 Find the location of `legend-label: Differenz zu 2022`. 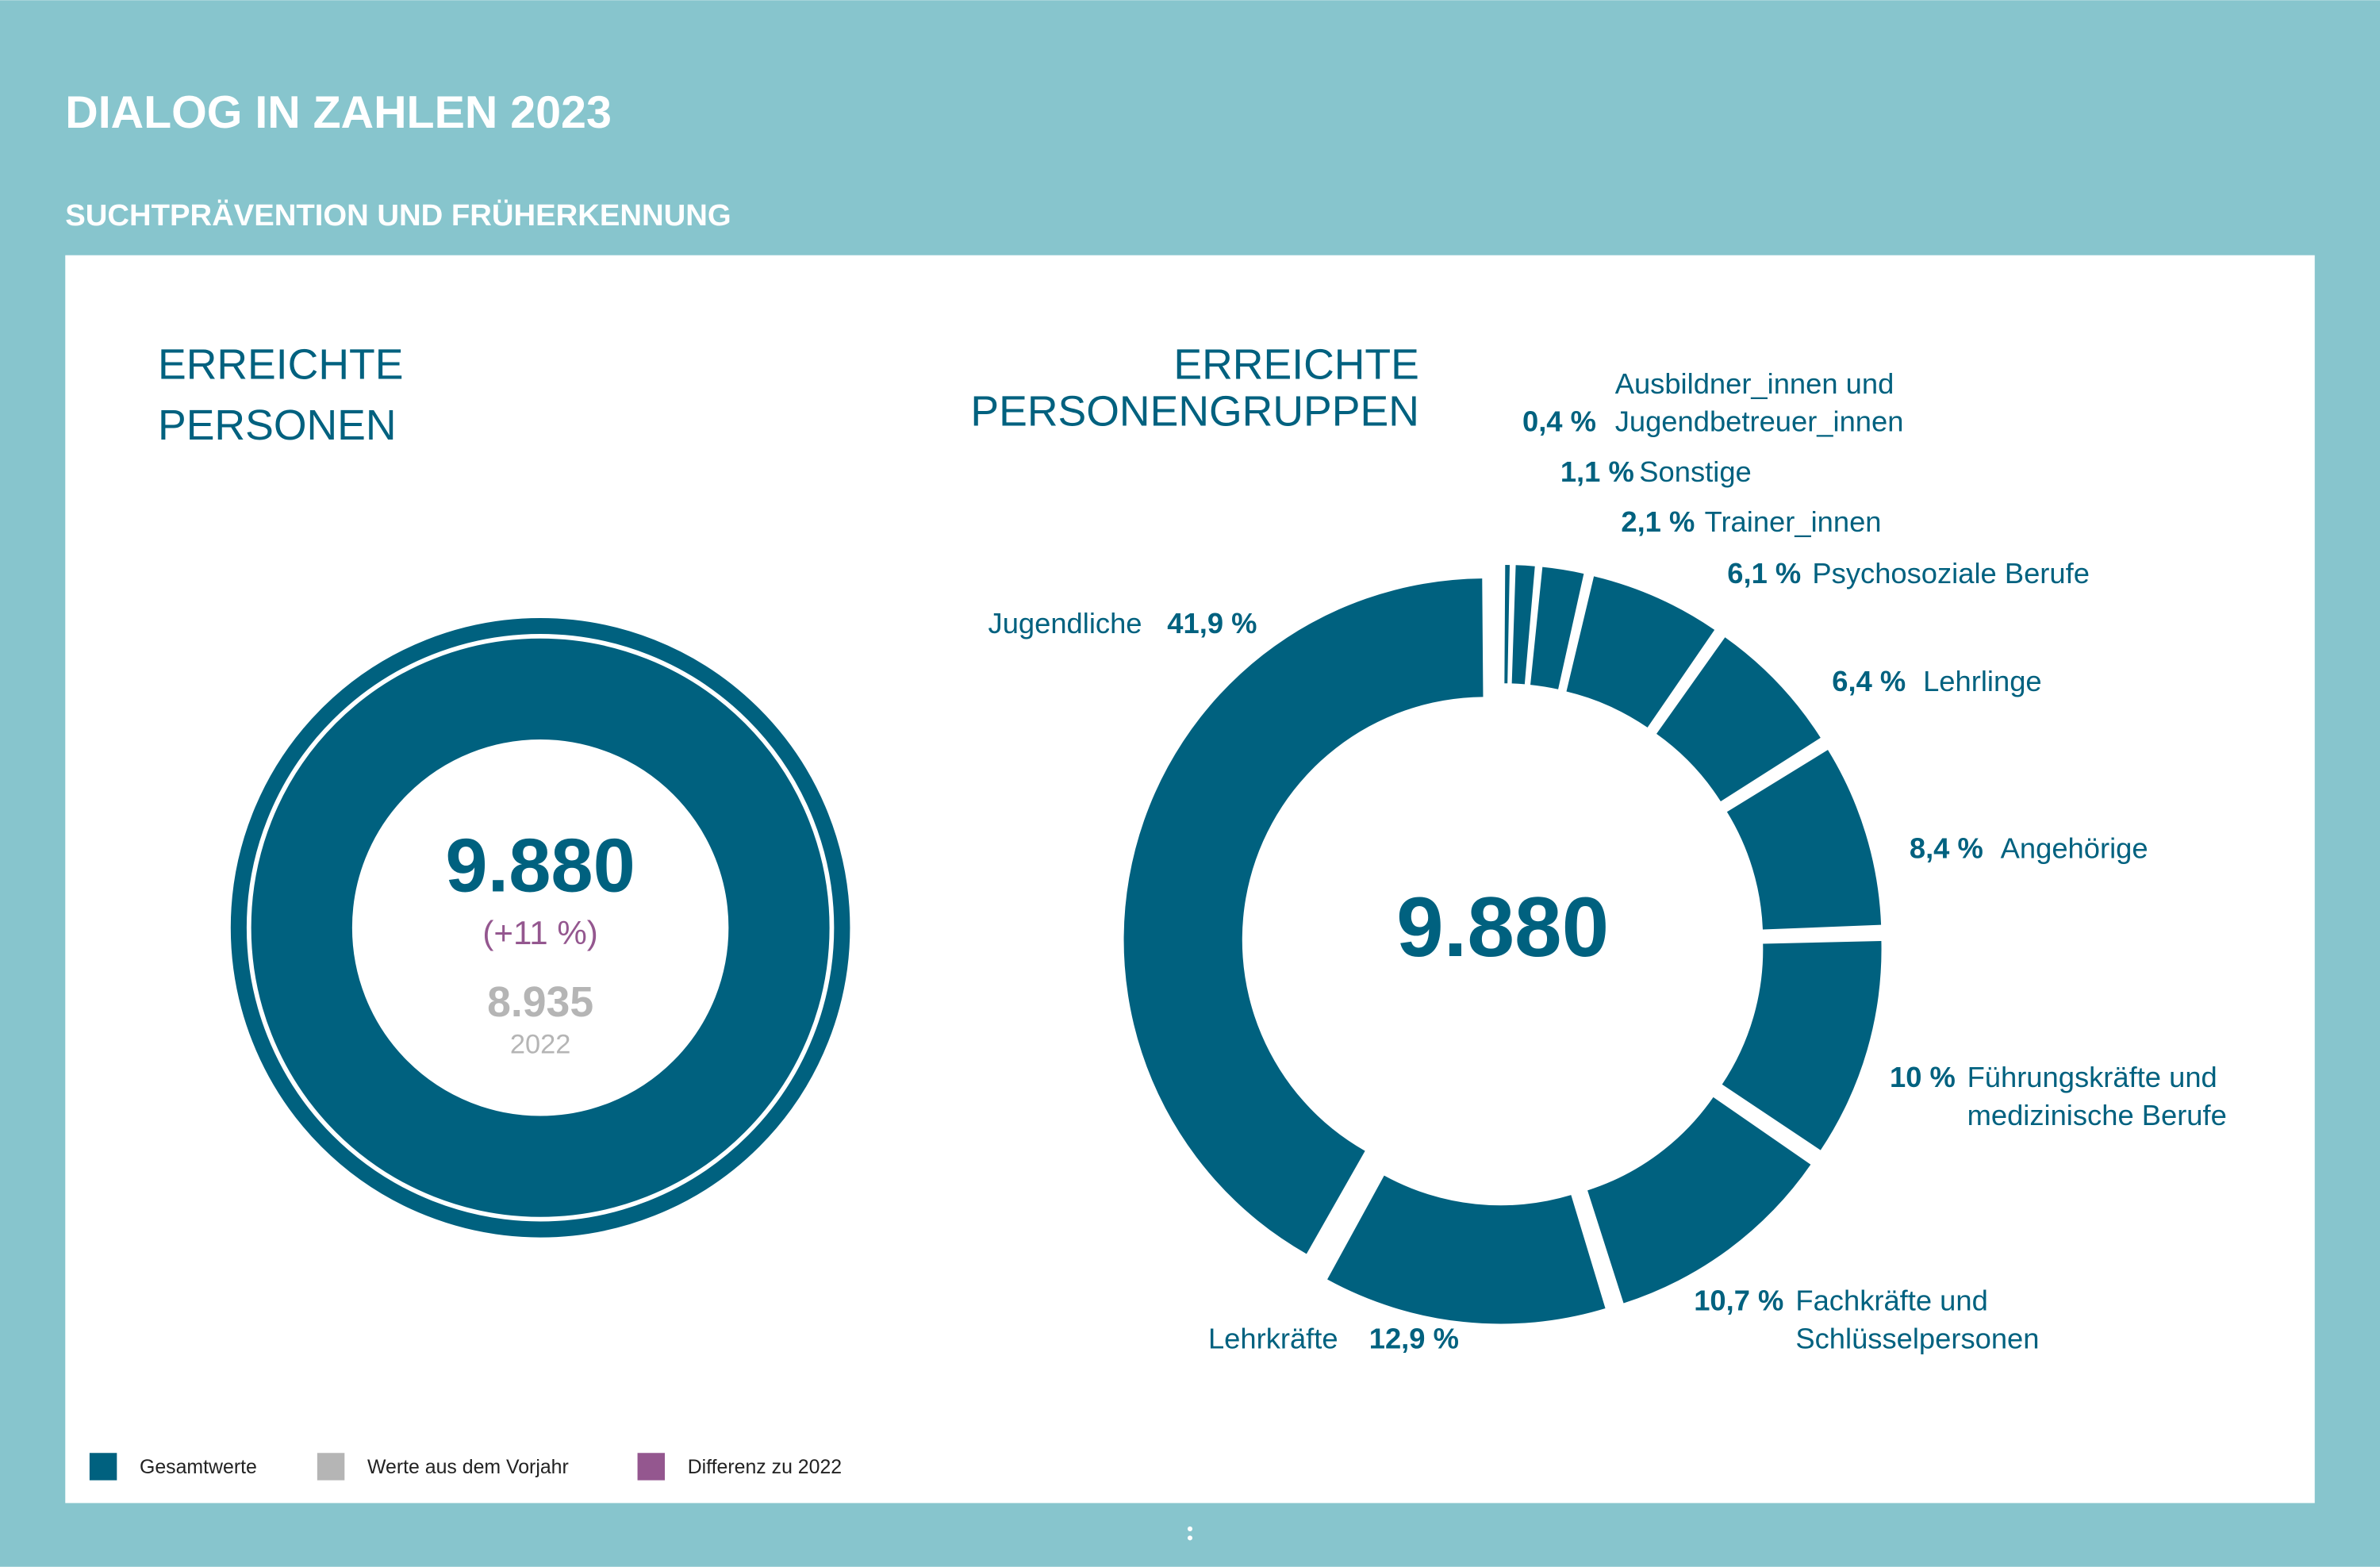

legend-label: Differenz zu 2022 is located at coordinates (765, 1467).